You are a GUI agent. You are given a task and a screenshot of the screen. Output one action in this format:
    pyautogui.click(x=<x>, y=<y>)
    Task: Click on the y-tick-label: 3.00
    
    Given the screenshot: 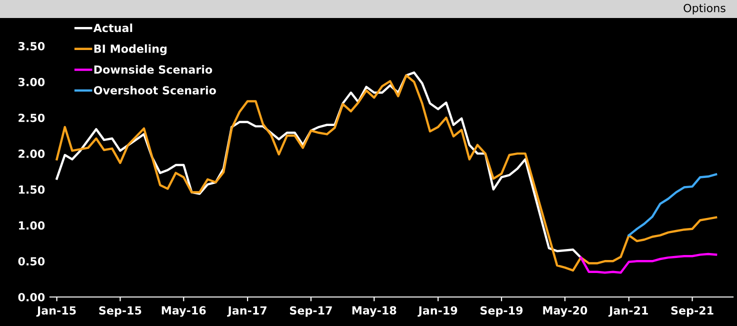 What is the action you would take?
    pyautogui.click(x=31, y=82)
    